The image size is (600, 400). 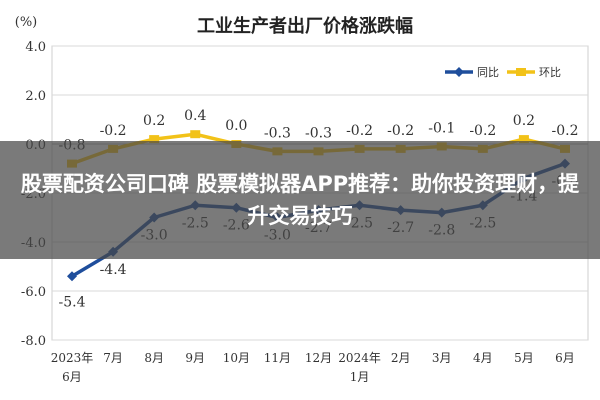 What do you see at coordinates (318, 358) in the screenshot?
I see `x-tick-label: 12月` at bounding box center [318, 358].